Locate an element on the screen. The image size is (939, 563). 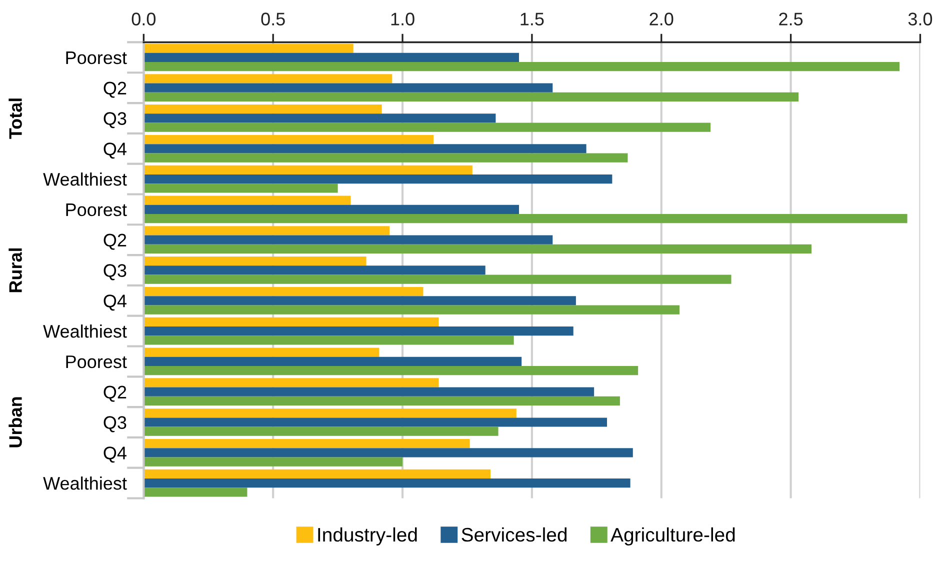
x-tick-label: 2.0 is located at coordinates (662, 19).